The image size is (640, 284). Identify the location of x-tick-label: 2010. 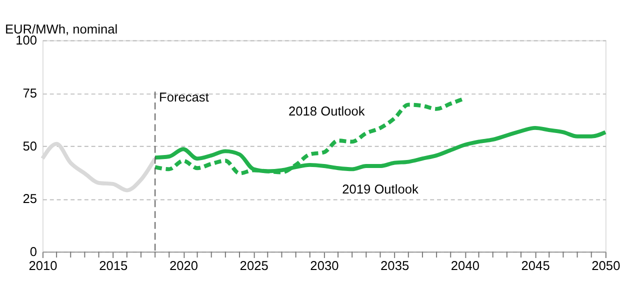
(43, 265).